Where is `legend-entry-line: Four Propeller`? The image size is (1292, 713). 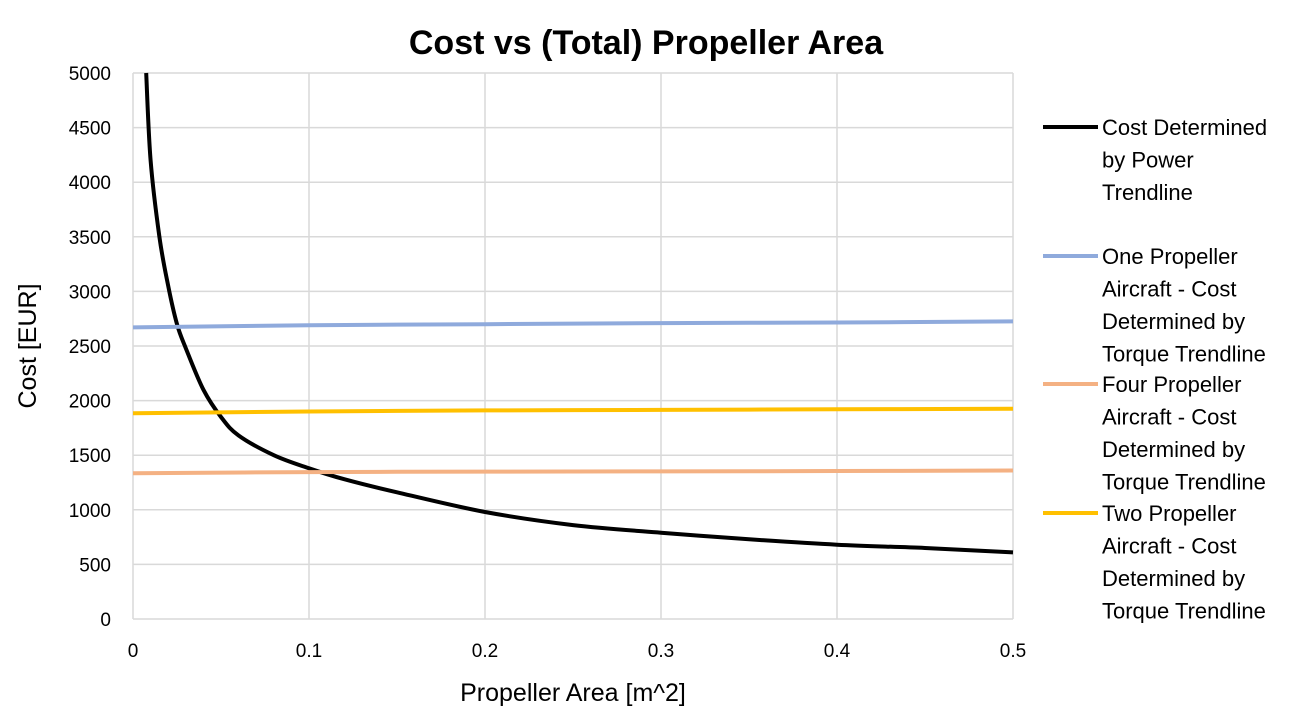
legend-entry-line: Four Propeller is located at coordinates (1171, 384).